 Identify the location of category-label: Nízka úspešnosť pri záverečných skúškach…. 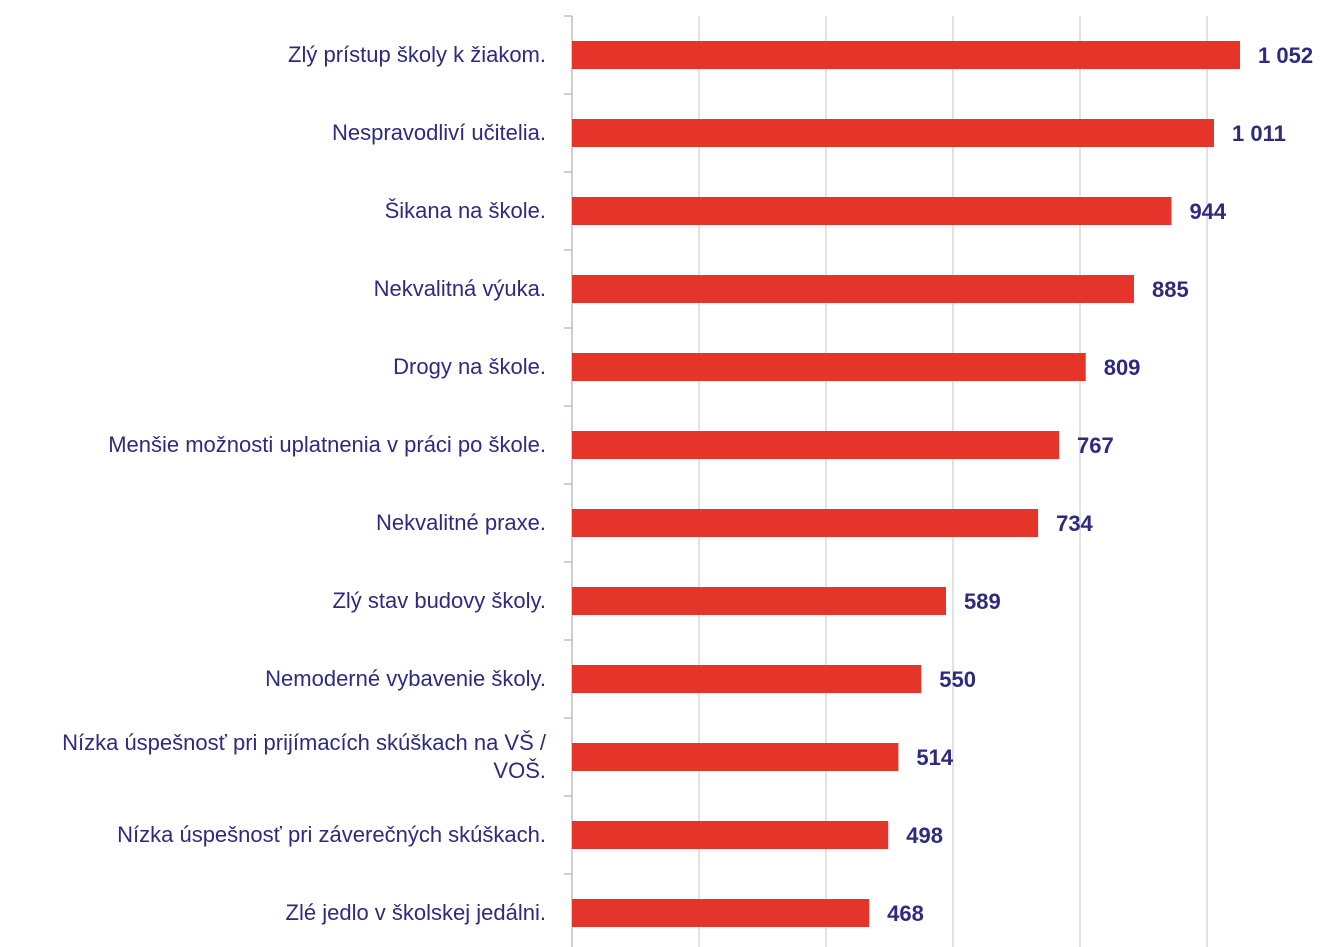
(275, 835).